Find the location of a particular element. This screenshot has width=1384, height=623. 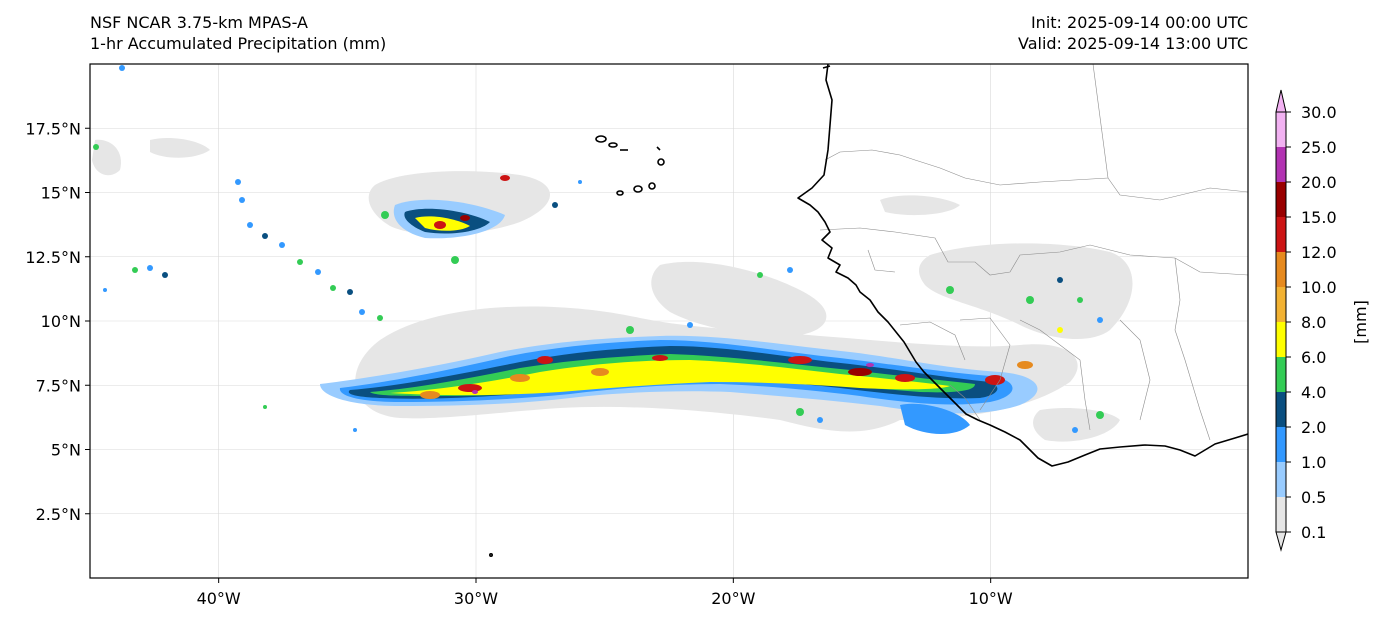

colorbar-tick-label: 10.0 is located at coordinates (1319, 287).